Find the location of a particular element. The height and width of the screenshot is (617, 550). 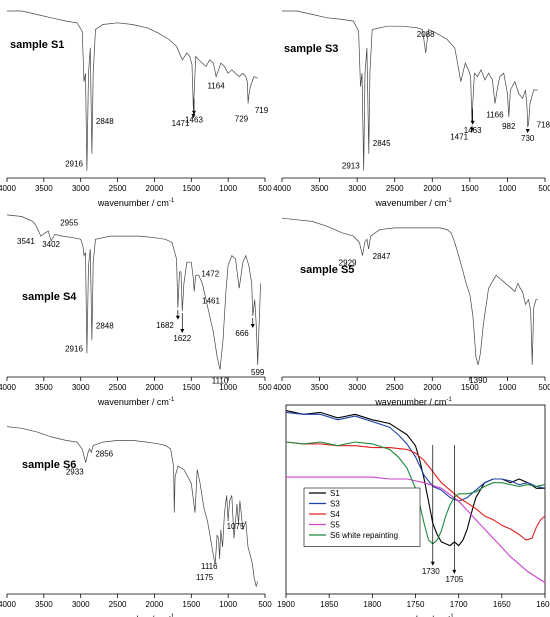

peak-label-2913: 2913 is located at coordinates (351, 166).